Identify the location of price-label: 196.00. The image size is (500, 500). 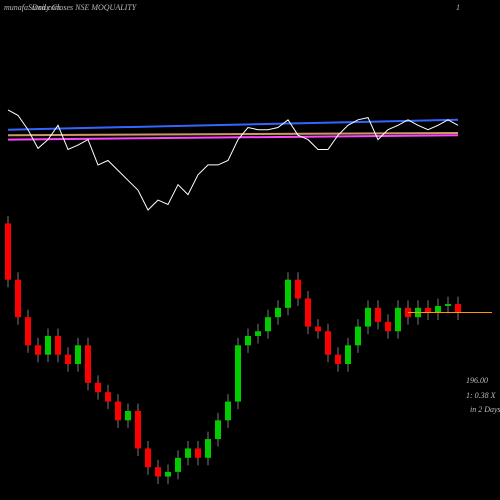
(477, 380).